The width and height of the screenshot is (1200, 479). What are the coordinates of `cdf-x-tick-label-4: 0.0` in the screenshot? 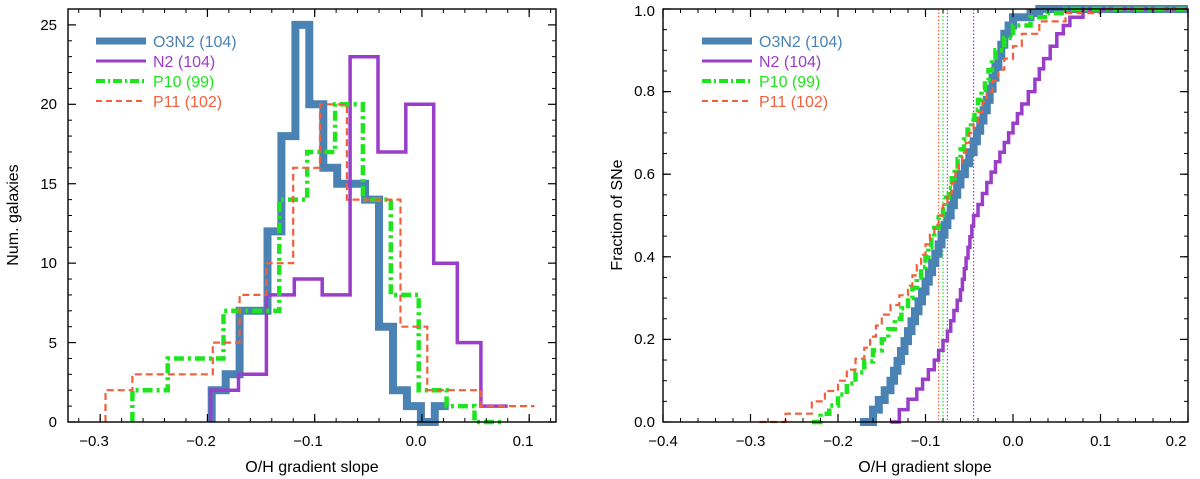 It's located at (1013, 441).